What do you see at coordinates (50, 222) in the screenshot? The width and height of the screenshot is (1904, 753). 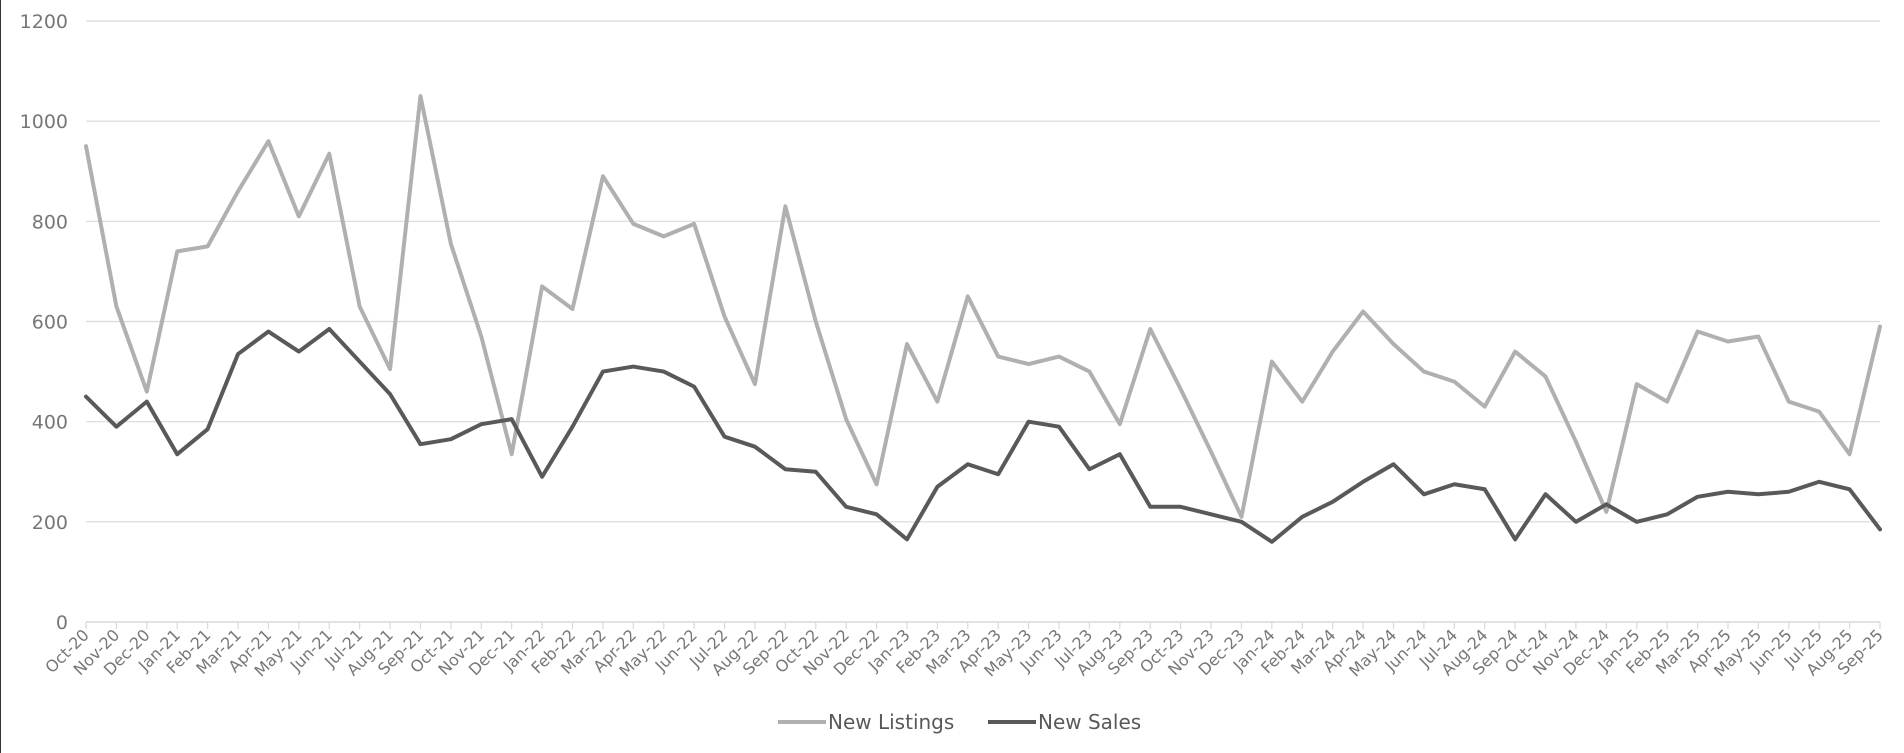 I see `y-tick-label-800: 800` at bounding box center [50, 222].